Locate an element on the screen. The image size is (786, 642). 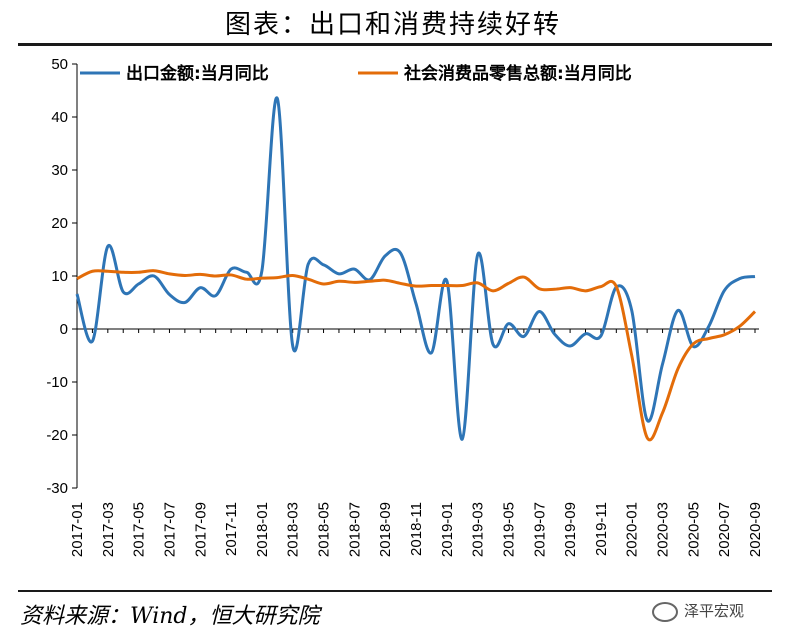
x-tick-label: 2020-09 is located at coordinates (755, 529).